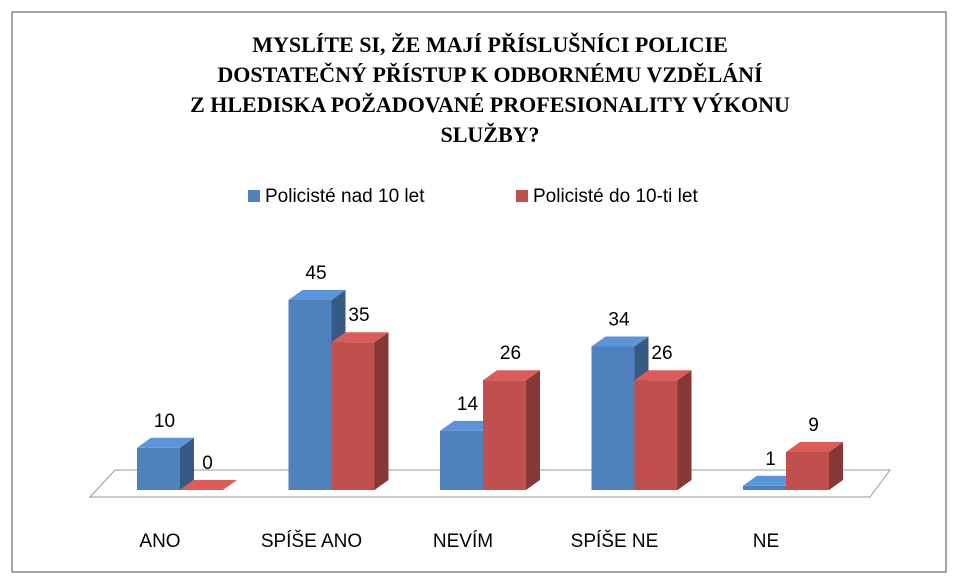 This screenshot has height=581, width=957. I want to click on data-label: 14, so click(468, 404).